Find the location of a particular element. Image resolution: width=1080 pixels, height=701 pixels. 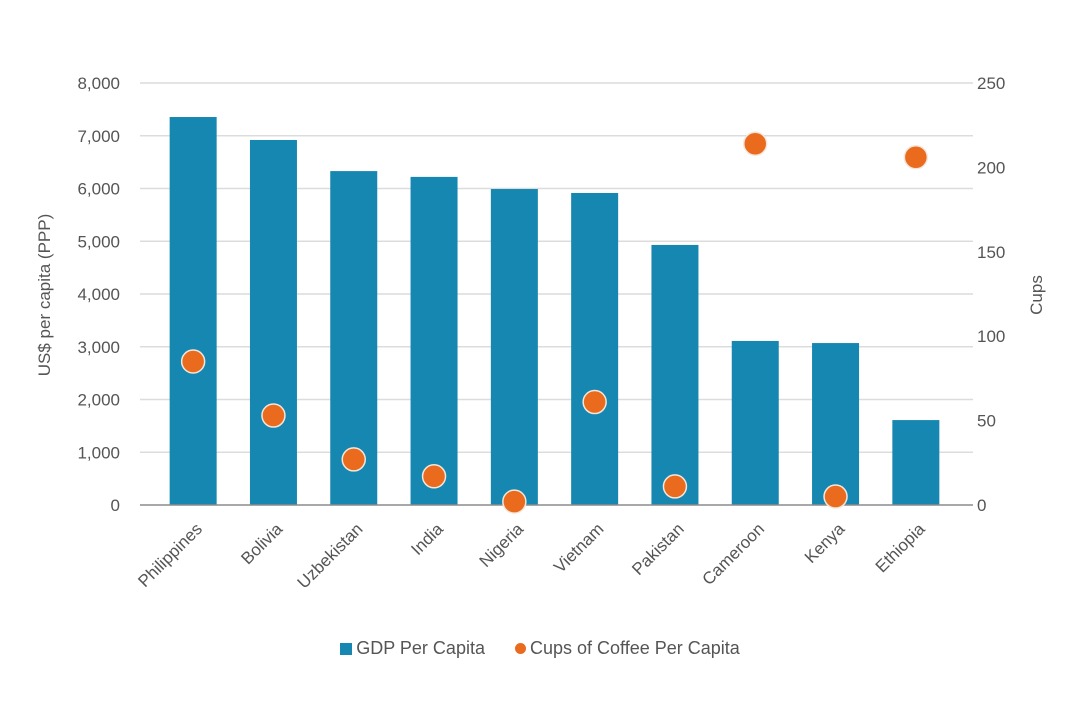

y-left-tick-label: 2,000 is located at coordinates (98, 400).